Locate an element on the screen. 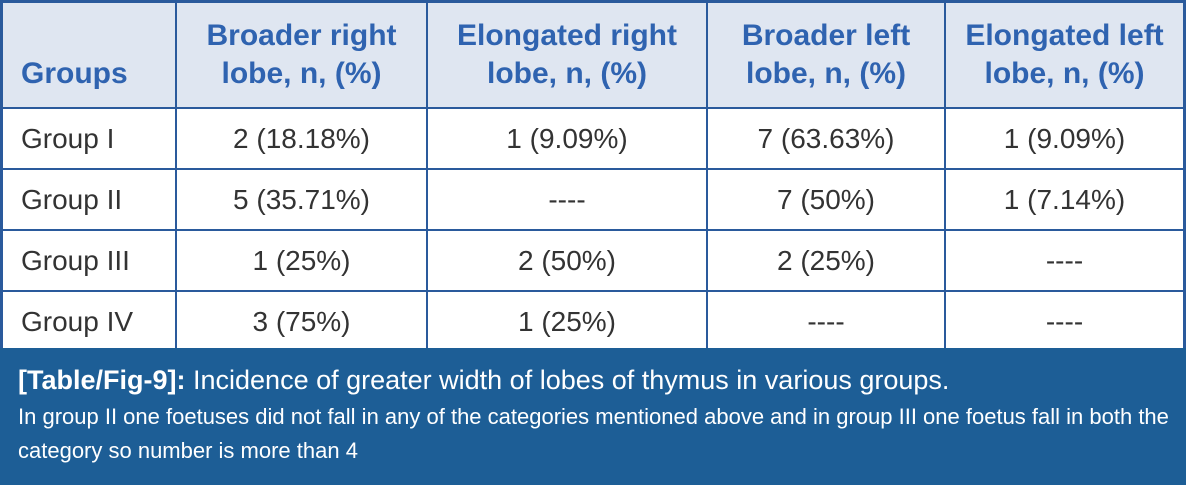 The image size is (1186, 485). header-groups: Groups is located at coordinates (90, 56).